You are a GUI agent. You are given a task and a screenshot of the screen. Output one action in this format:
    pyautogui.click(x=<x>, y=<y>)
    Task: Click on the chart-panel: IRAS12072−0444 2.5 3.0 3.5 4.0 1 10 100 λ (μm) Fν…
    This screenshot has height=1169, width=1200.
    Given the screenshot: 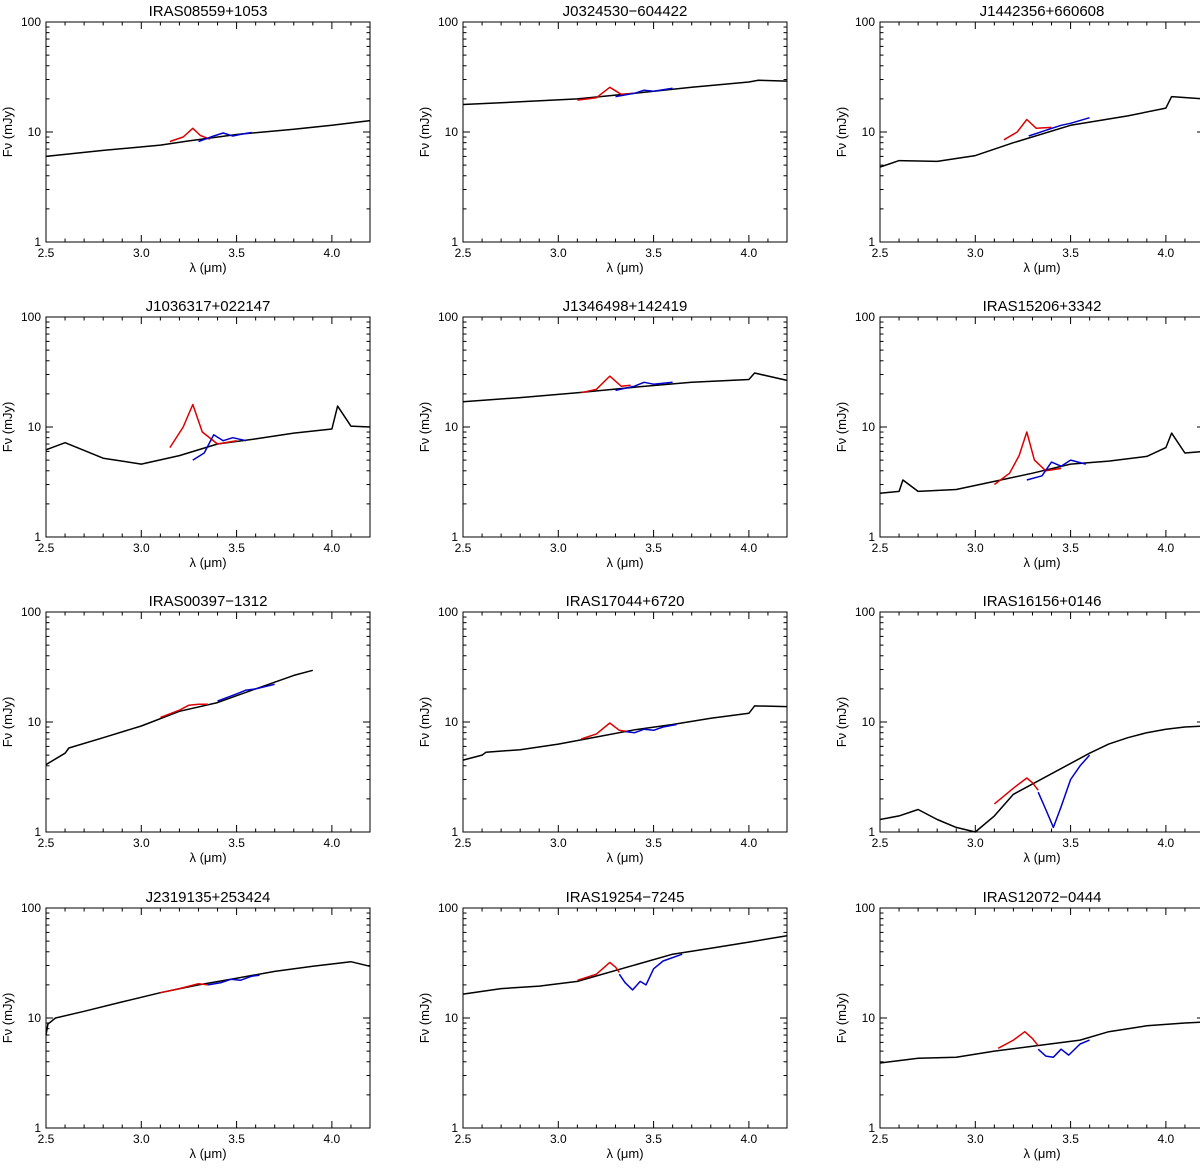 What is the action you would take?
    pyautogui.click(x=1017, y=1025)
    